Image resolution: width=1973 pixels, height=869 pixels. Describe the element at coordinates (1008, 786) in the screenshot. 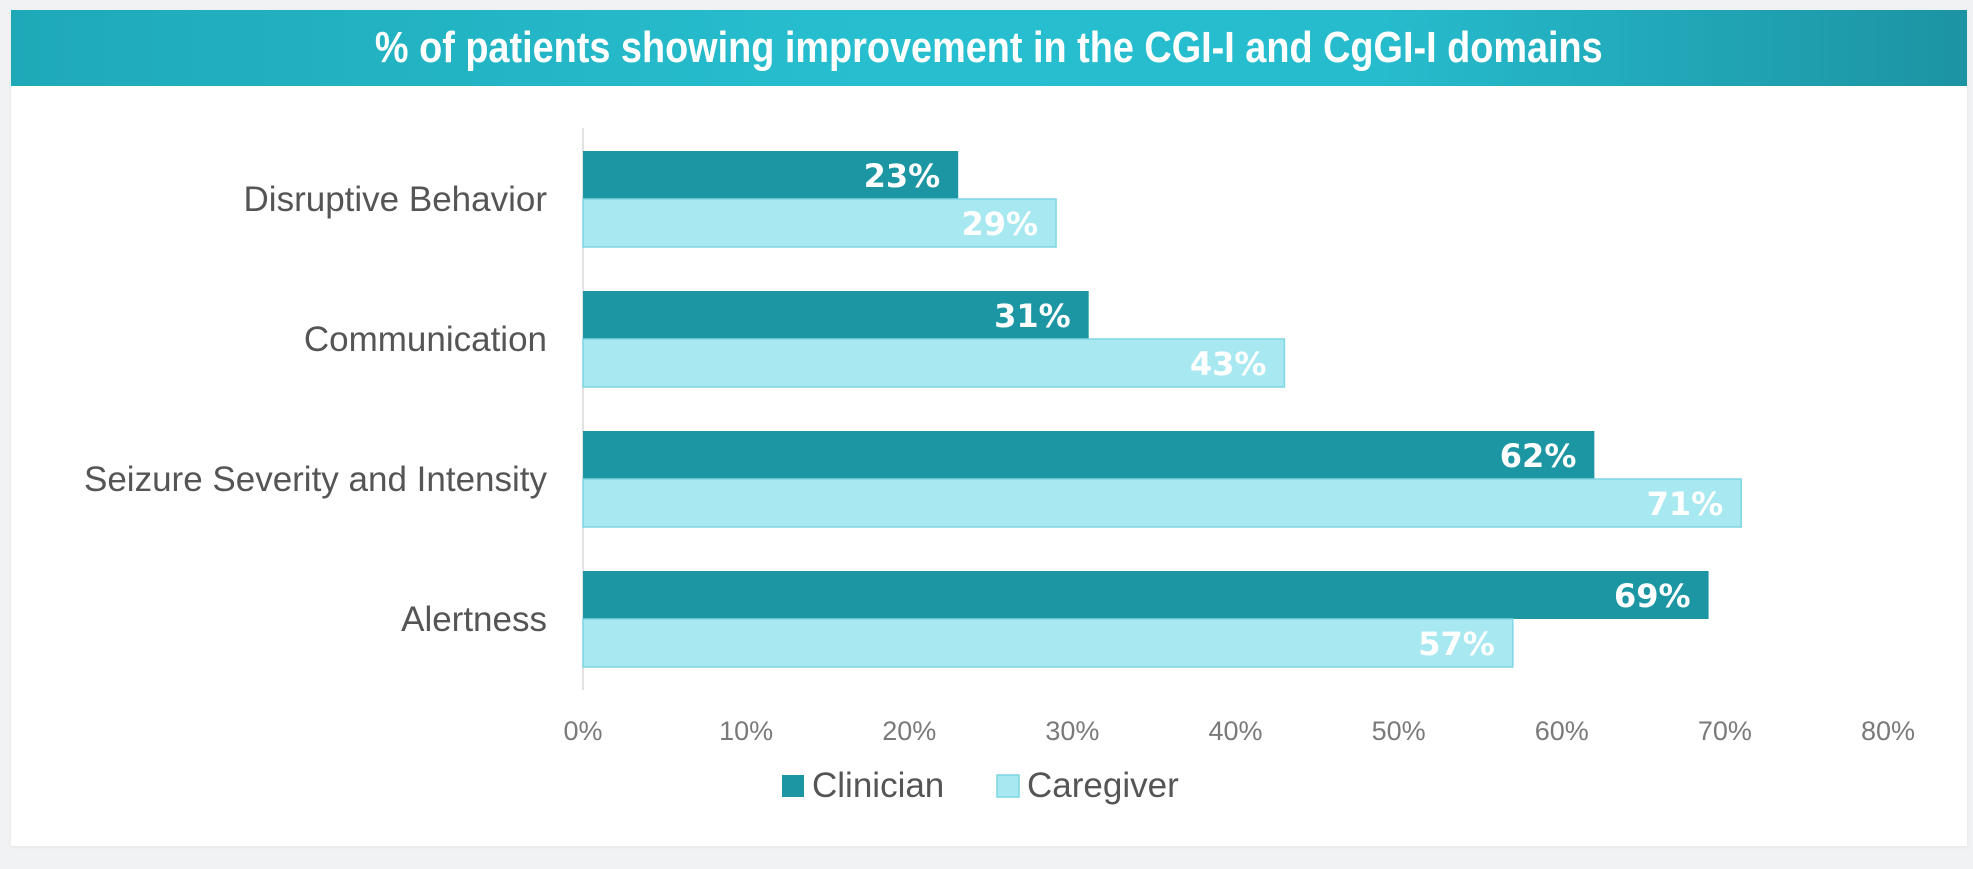

I see `legend-swatch-caregiver` at that location.